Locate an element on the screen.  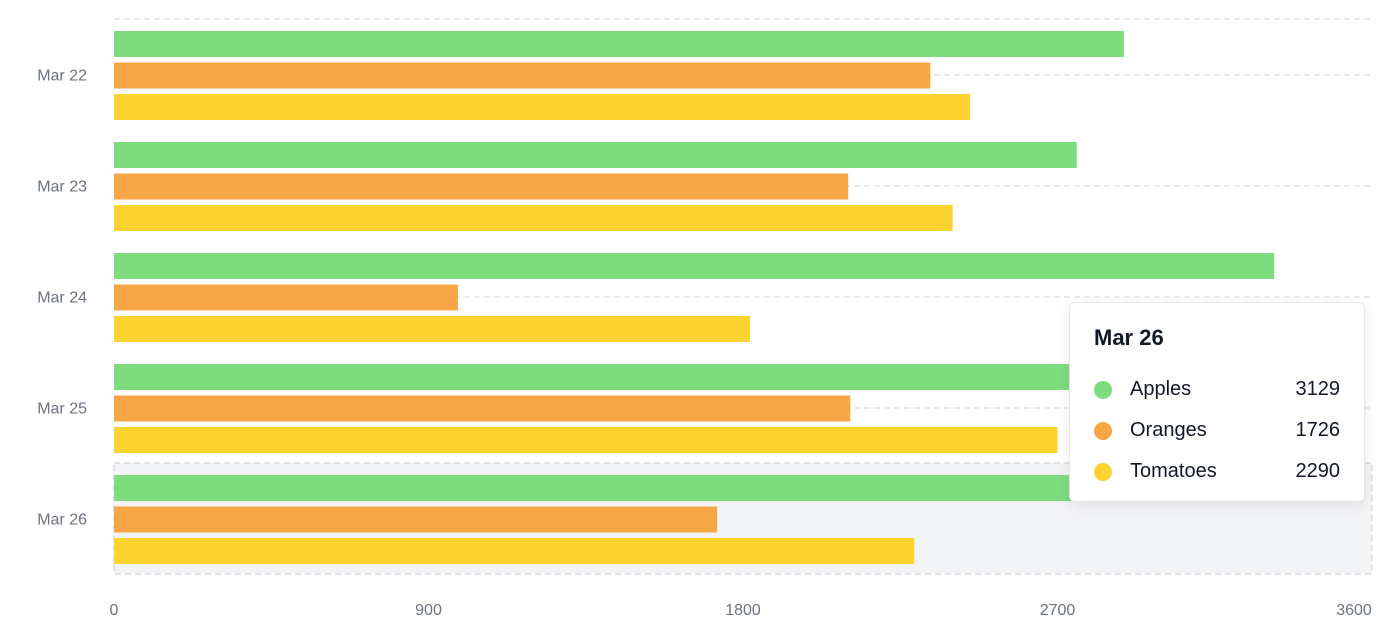
y-tick-label: Mar 23 is located at coordinates (62, 187).